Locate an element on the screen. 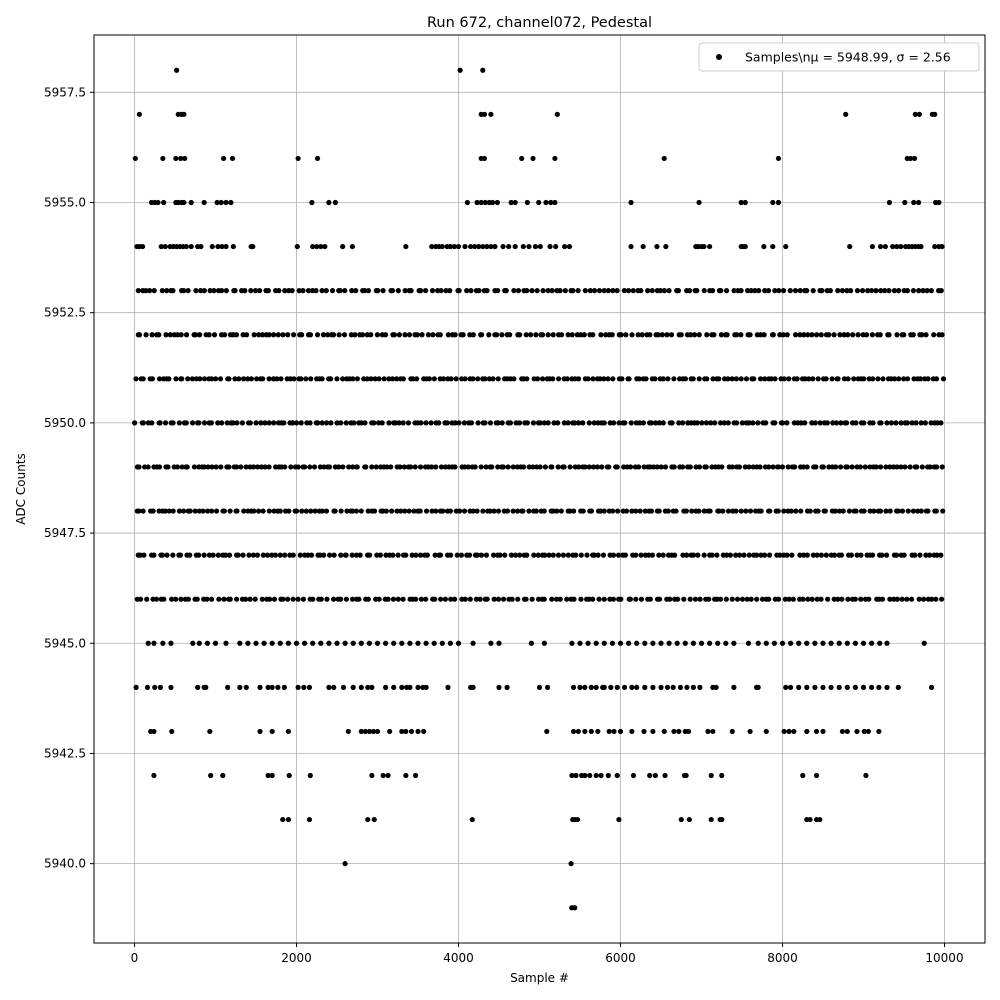 The width and height of the screenshot is (1000, 1000). y-tick-label: 5947.5 is located at coordinates (65, 533).